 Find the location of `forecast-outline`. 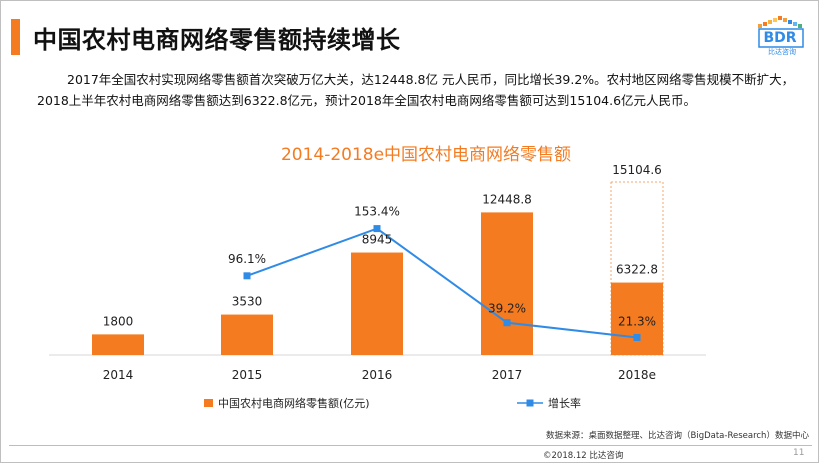

forecast-outline is located at coordinates (637, 268).